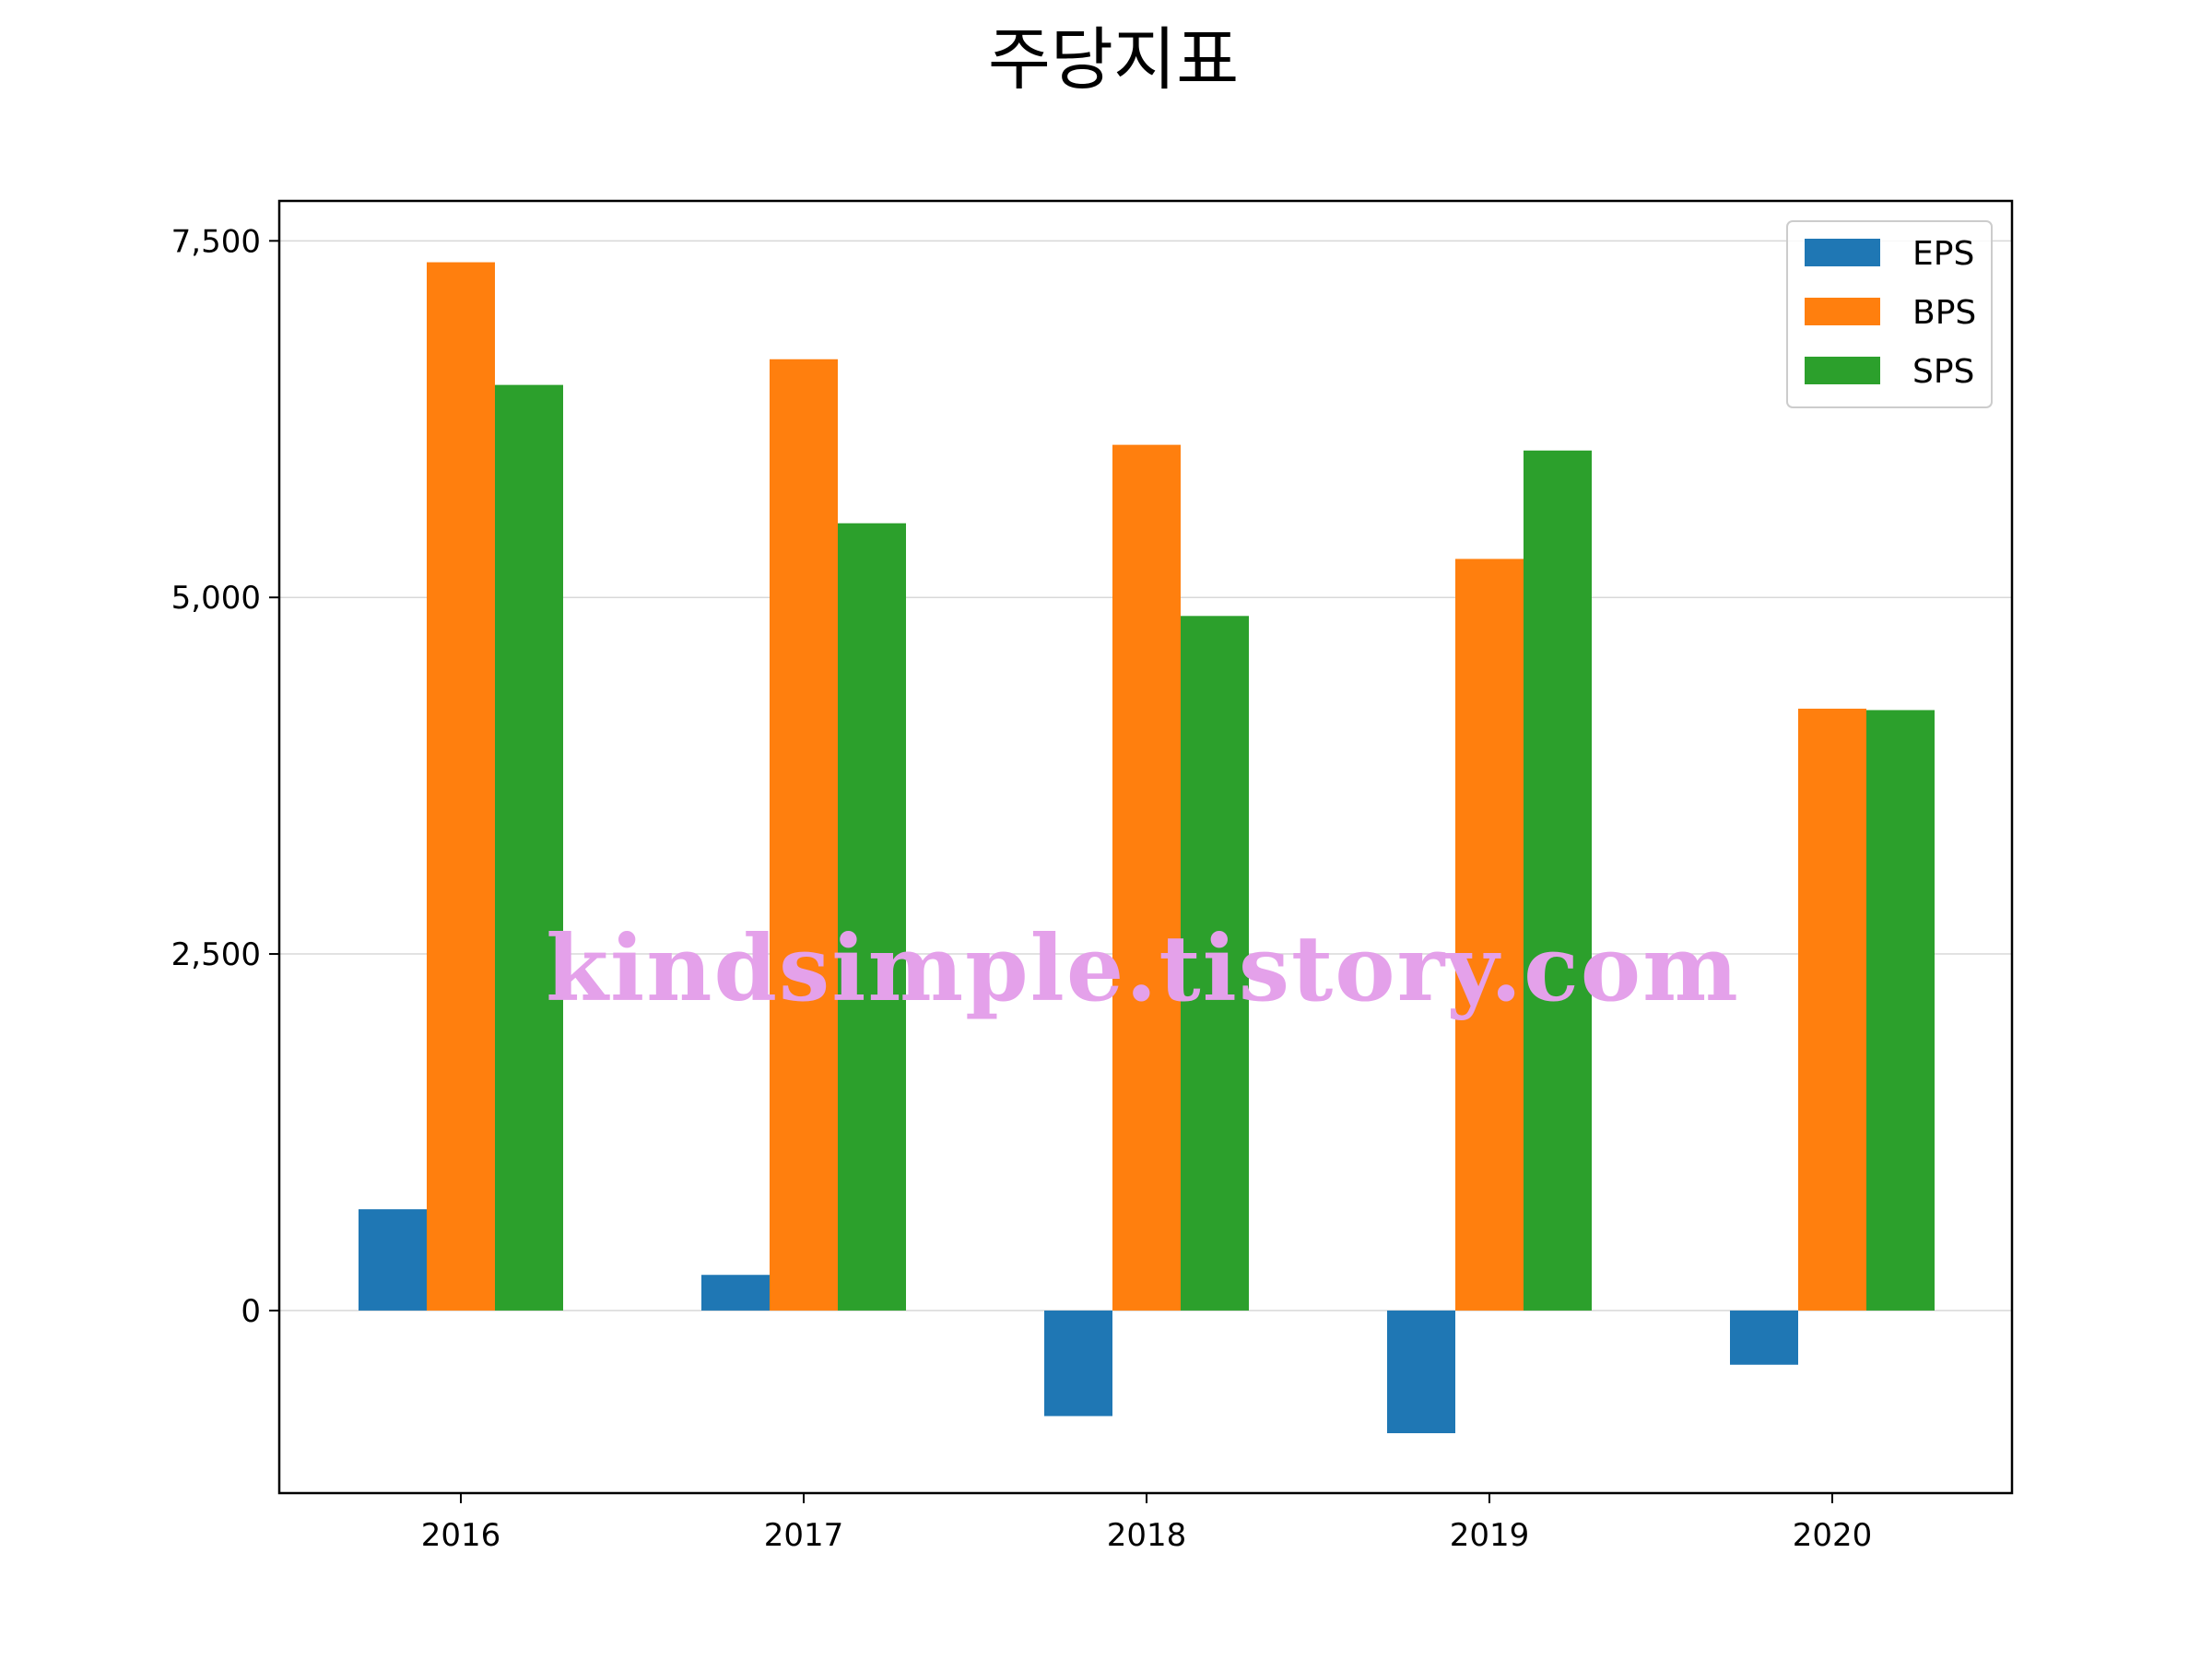 This screenshot has width=2212, height=1659. What do you see at coordinates (251, 1311) in the screenshot?
I see `y-tick-label-0: 0` at bounding box center [251, 1311].